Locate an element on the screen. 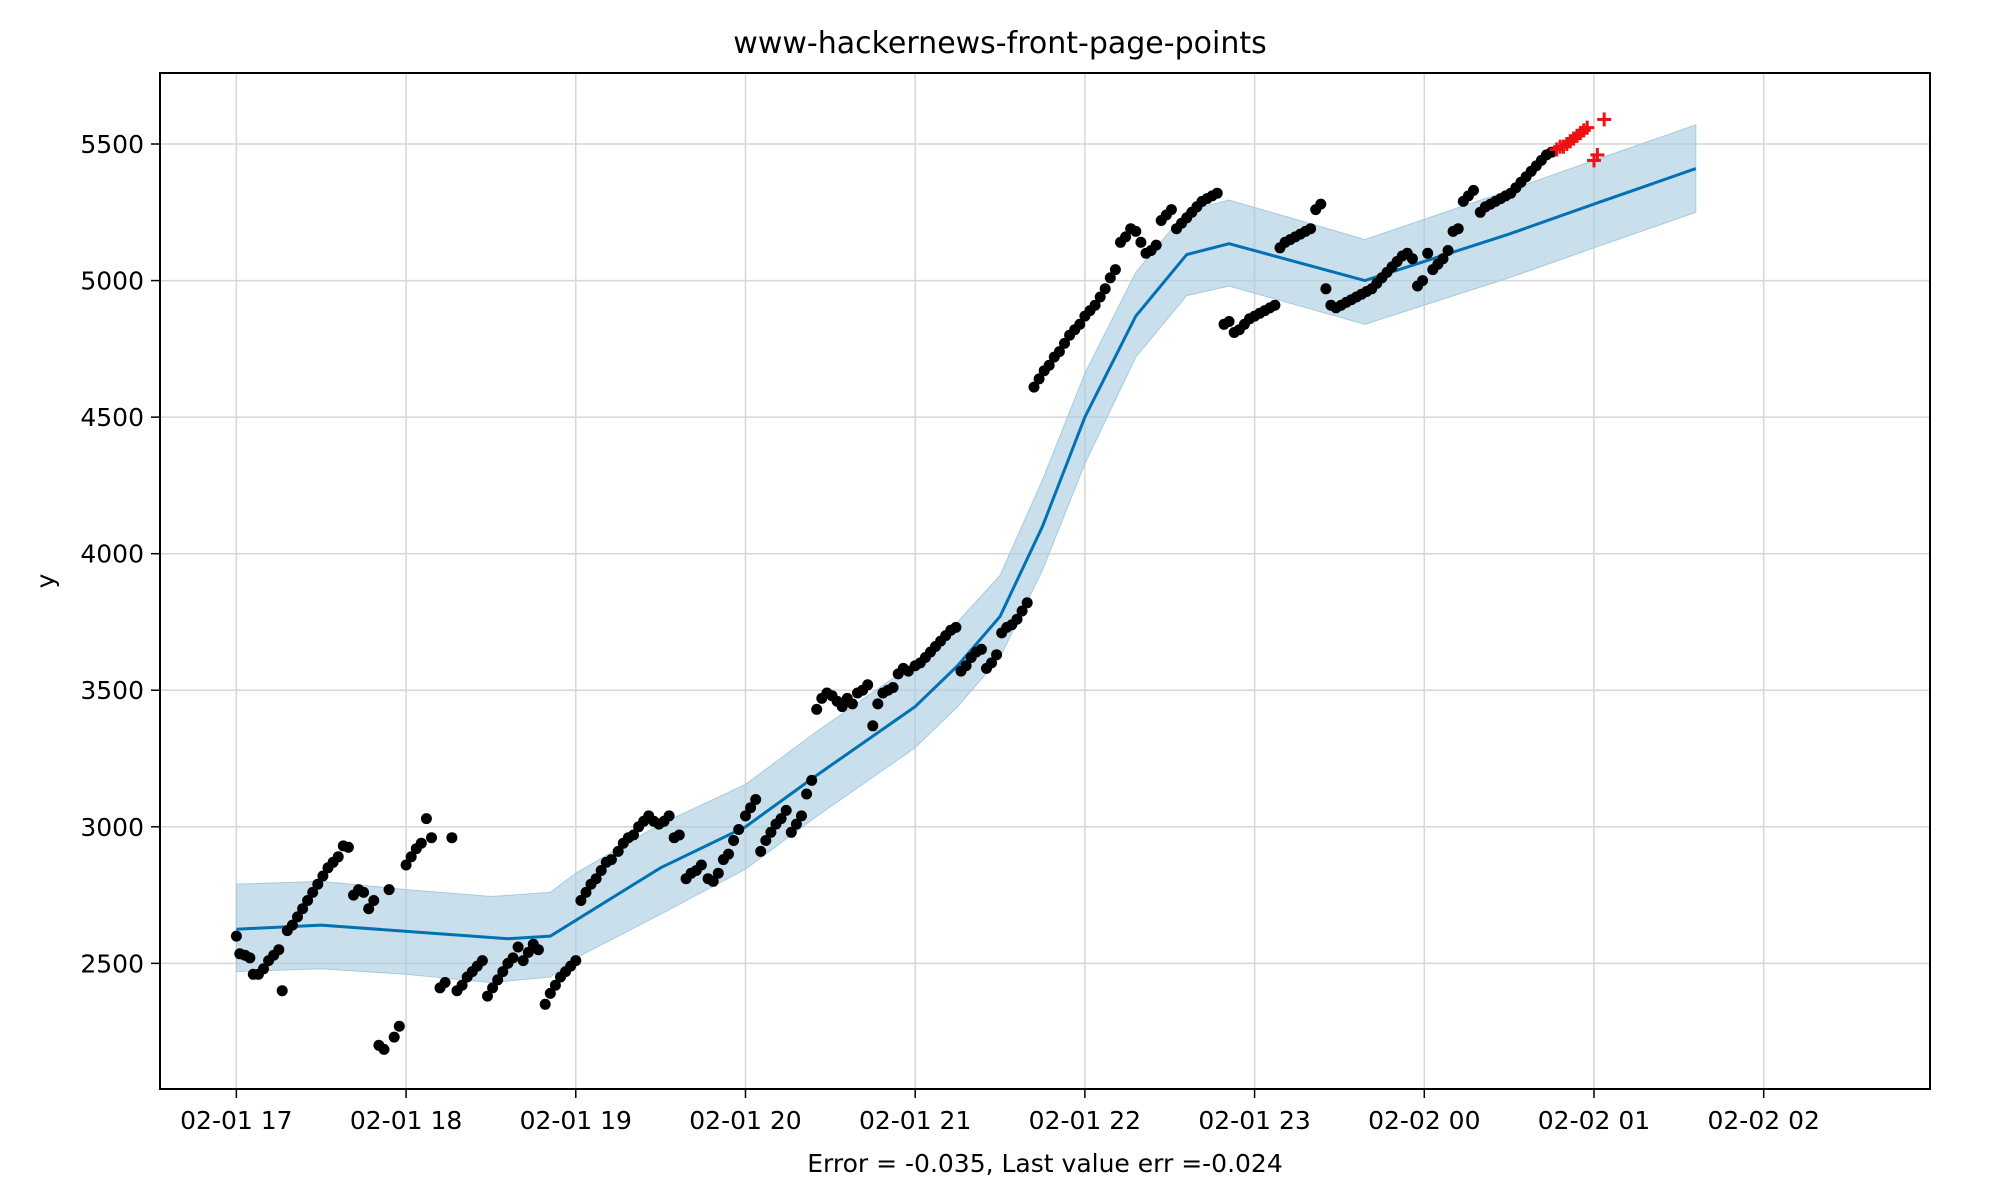 This screenshot has height=1200, width=2000. y-tick-label: 2500 is located at coordinates (112, 963).